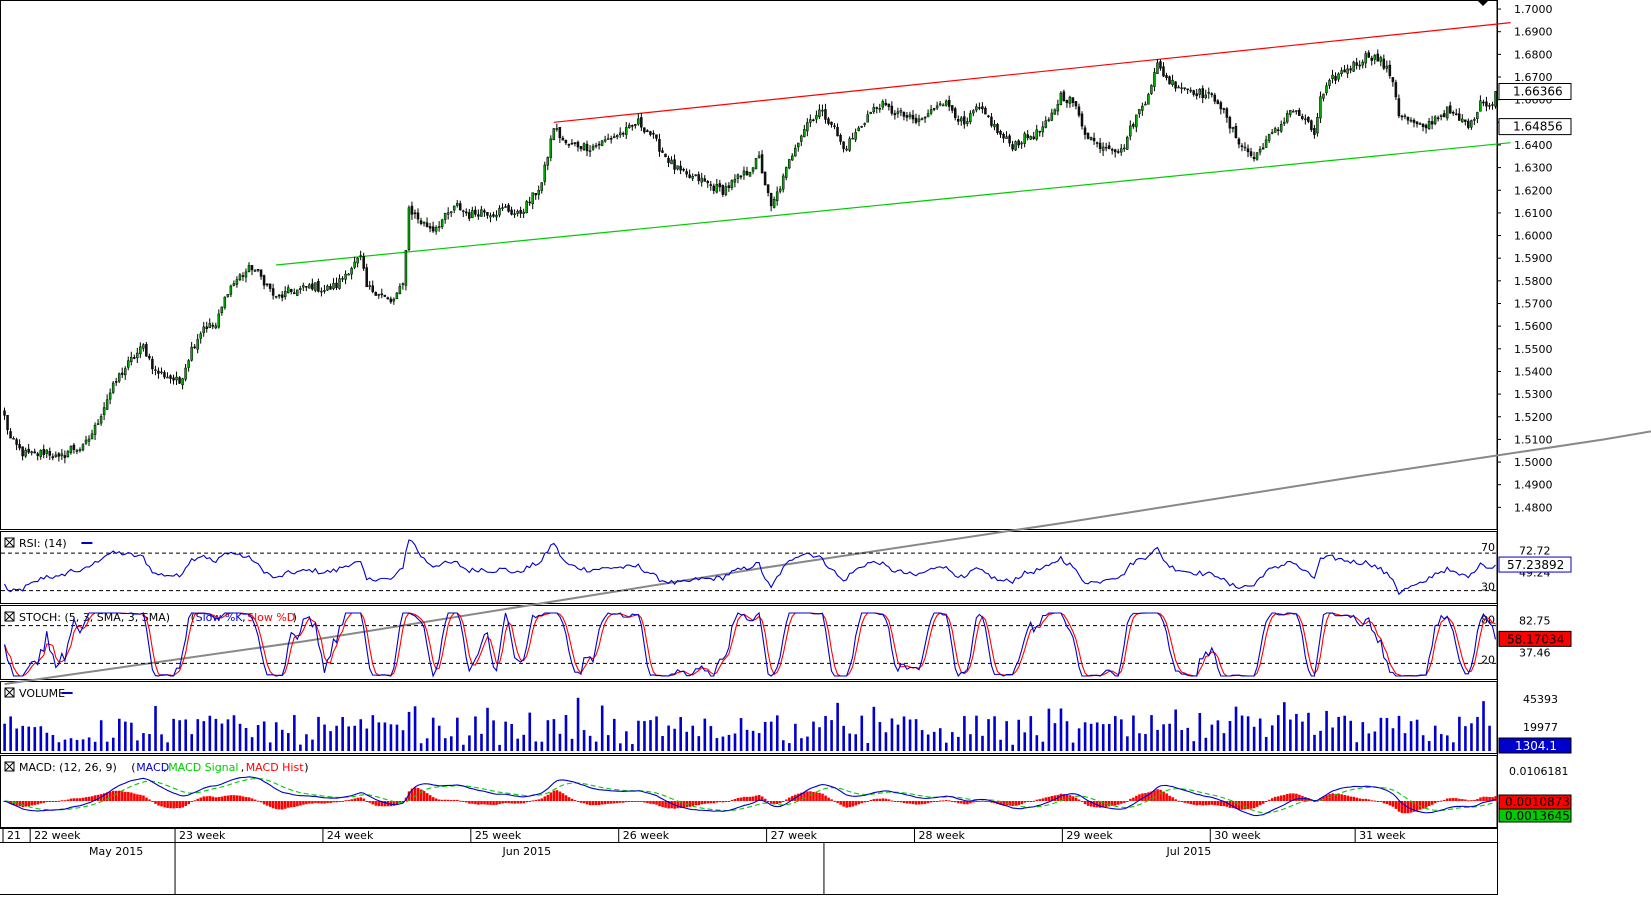 This screenshot has width=1651, height=899. Describe the element at coordinates (133, 767) in the screenshot. I see `macd-legend-paren: (` at that location.